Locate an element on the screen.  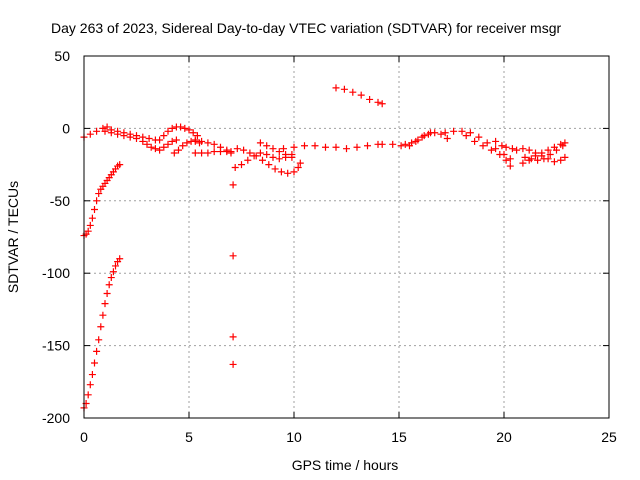
y-axis-label: SDTVAR / TECUs is located at coordinates (13, 237).